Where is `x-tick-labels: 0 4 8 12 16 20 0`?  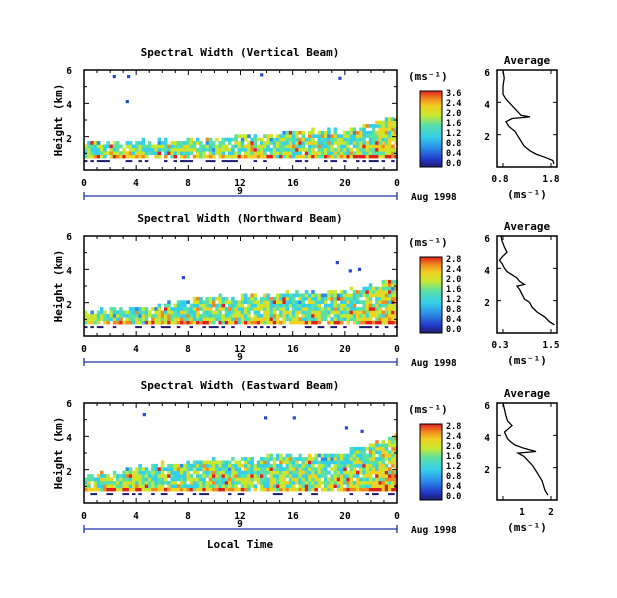
x-tick-labels: 0 4 8 12 16 20 0 is located at coordinates (240, 516).